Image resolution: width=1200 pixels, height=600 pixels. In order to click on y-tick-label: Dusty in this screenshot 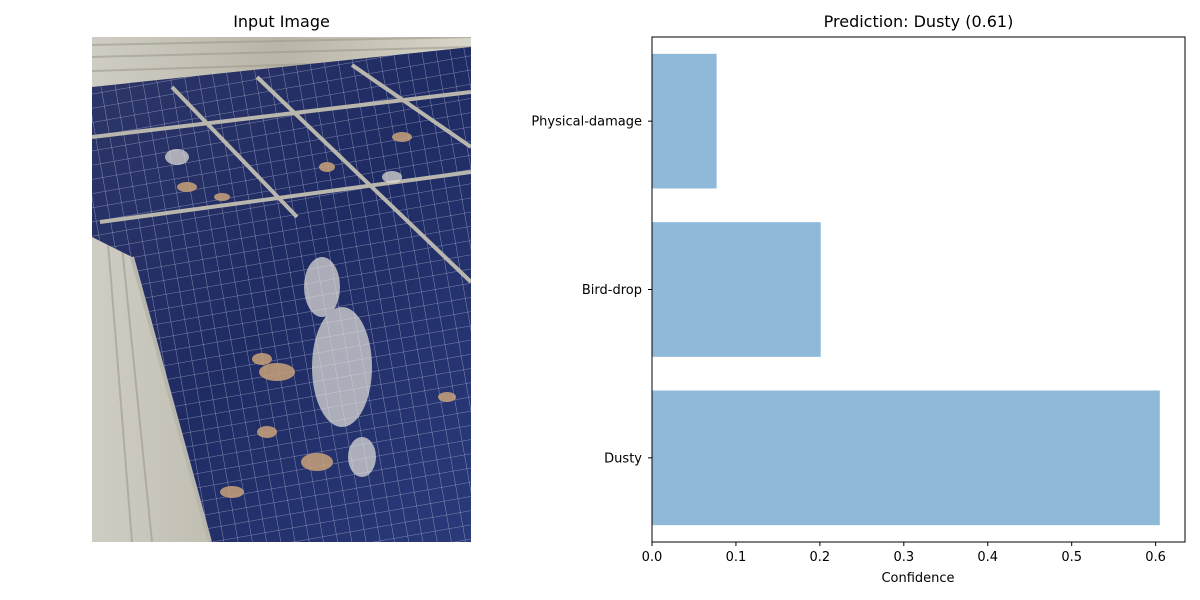, I will do `click(623, 458)`.